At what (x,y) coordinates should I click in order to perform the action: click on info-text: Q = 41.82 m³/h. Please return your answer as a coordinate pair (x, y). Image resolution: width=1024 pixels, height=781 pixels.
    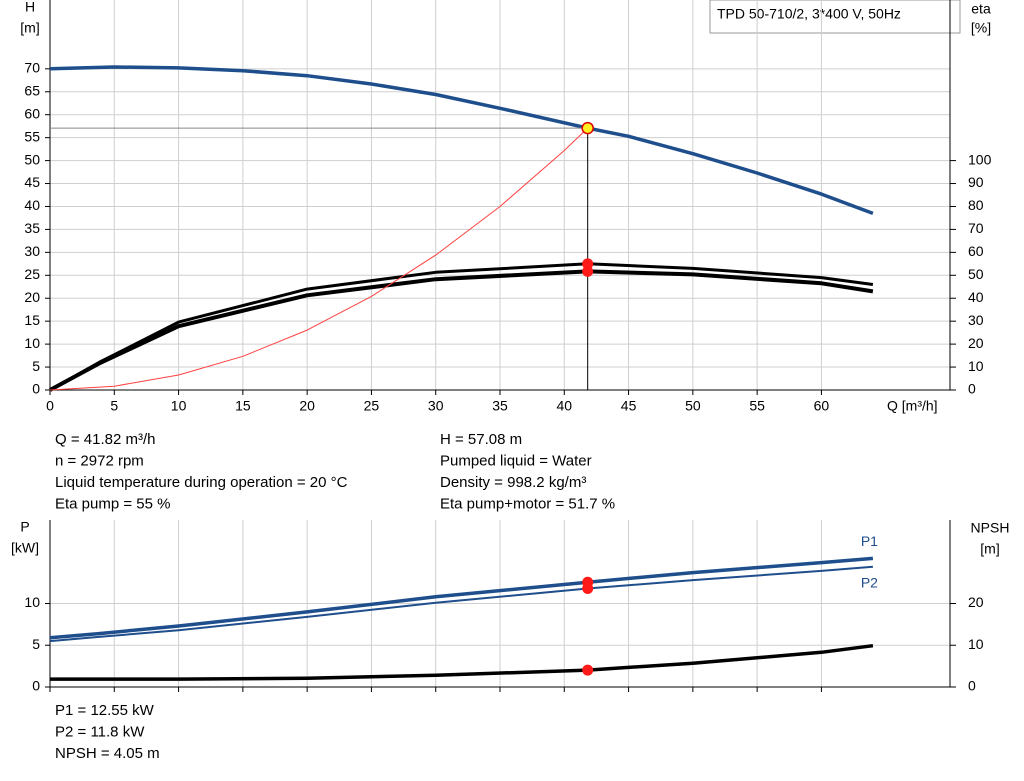
    Looking at the image, I should click on (105, 439).